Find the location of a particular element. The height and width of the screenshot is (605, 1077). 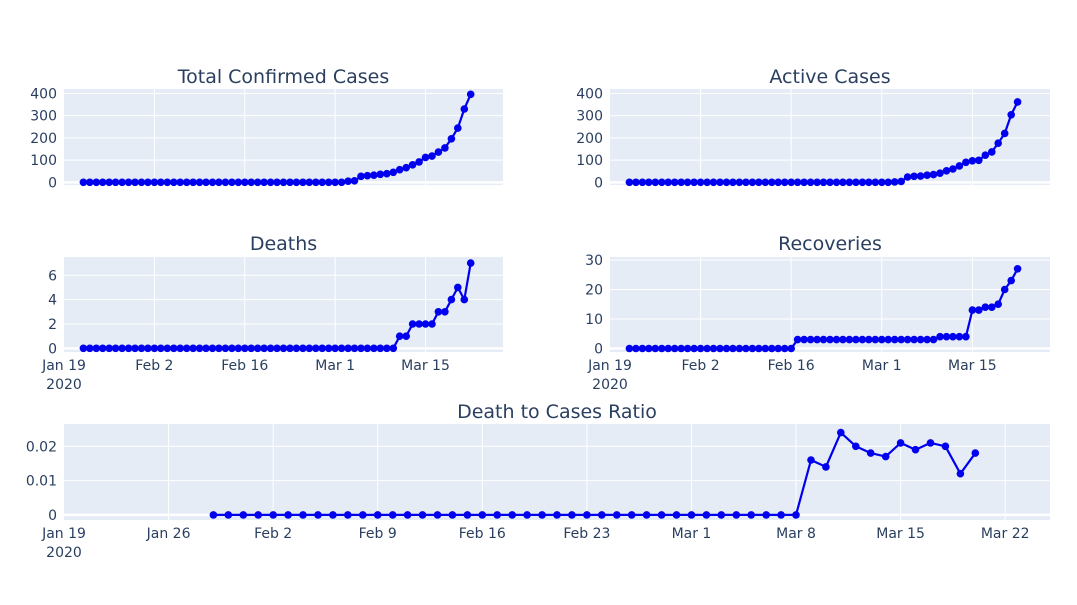

chart-title: Recoveries is located at coordinates (830, 244).